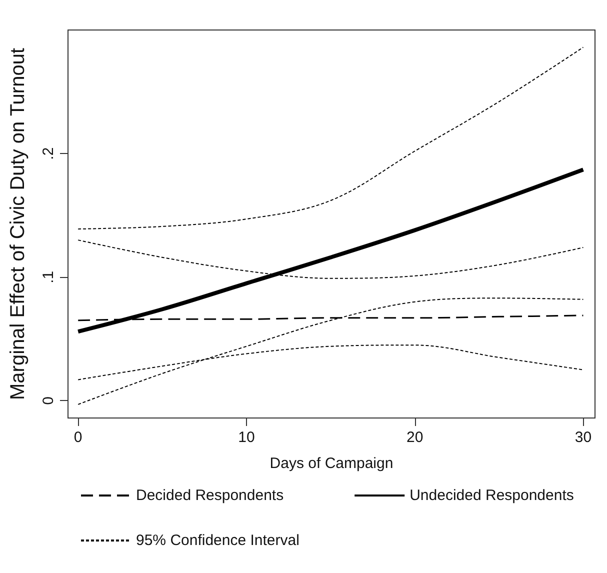 Image resolution: width=607 pixels, height=573 pixels. I want to click on y-tick-label: .2, so click(48, 153).